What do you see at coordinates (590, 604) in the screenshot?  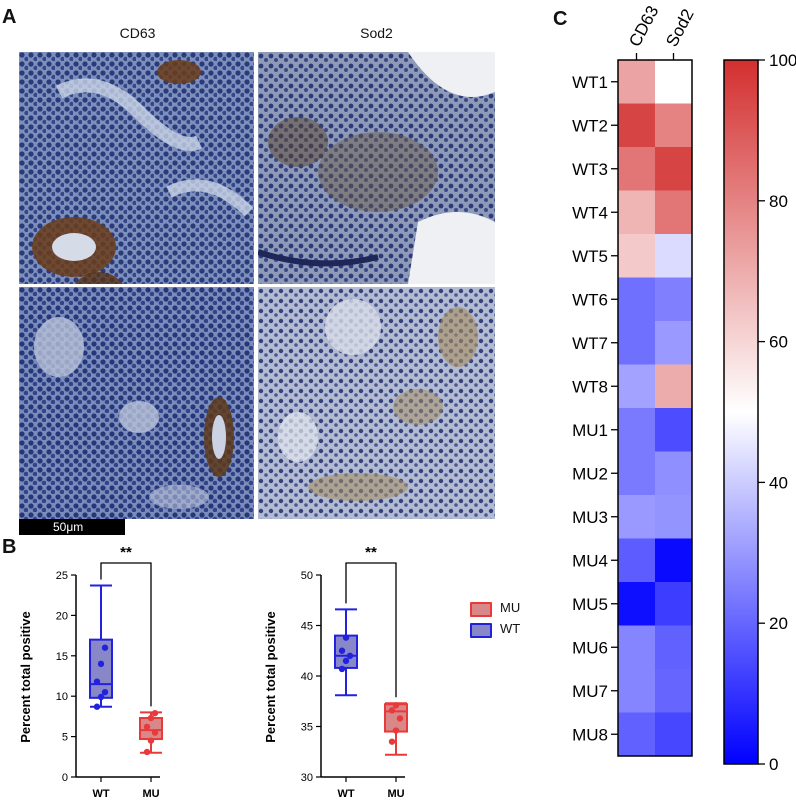 I see `row-label-MU5: MU5` at bounding box center [590, 604].